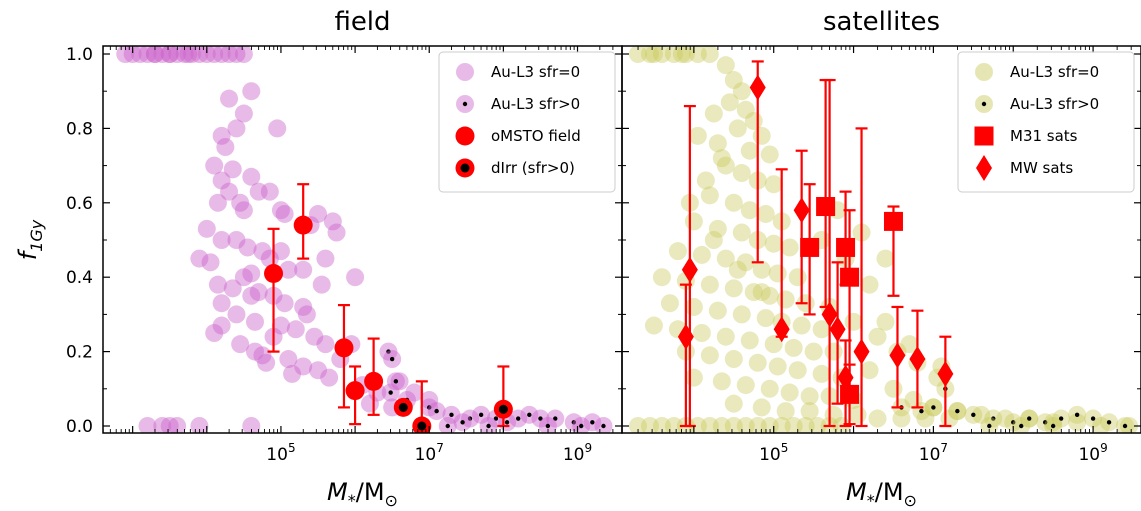 This screenshot has height=511, width=1141. Describe the element at coordinates (280, 453) in the screenshot. I see `xtick-label: 10⁵` at that location.